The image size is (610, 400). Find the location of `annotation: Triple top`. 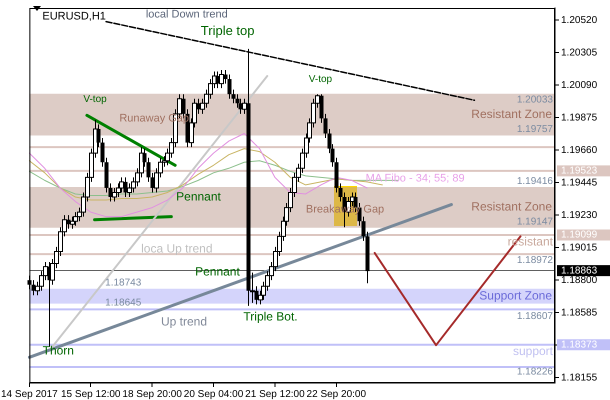

annotation: Triple top is located at coordinates (227, 30).